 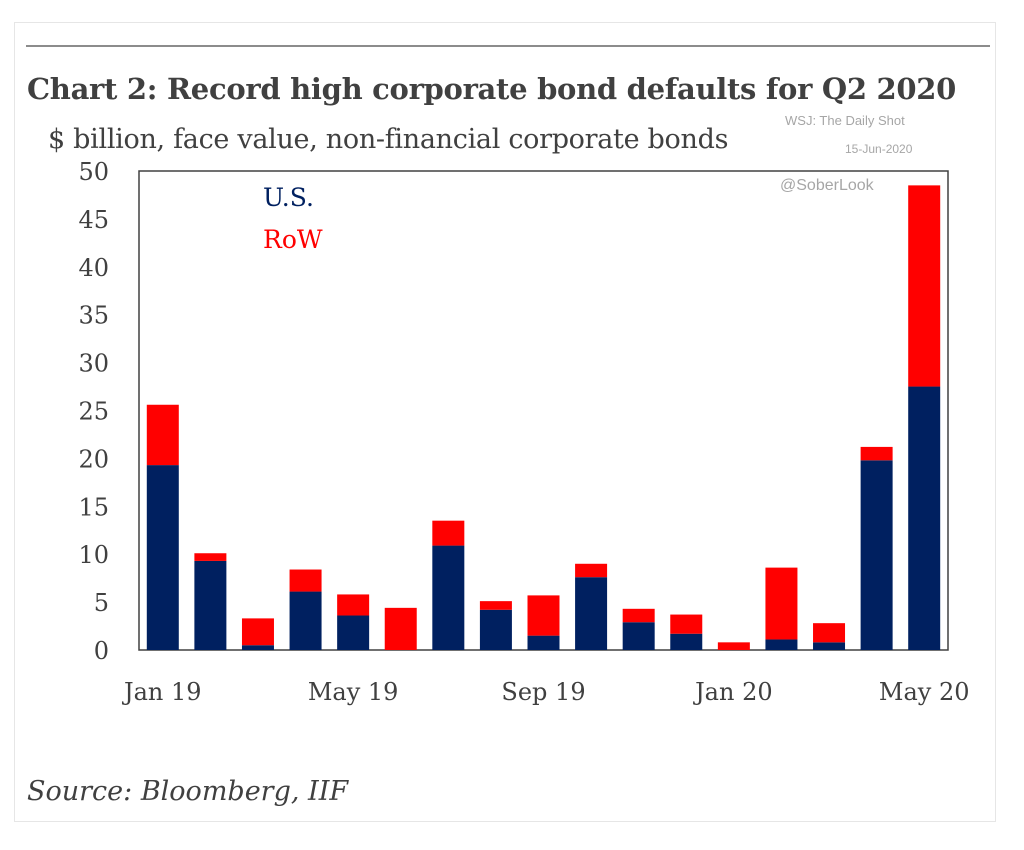 What do you see at coordinates (101, 603) in the screenshot?
I see `y-tick-label: 5` at bounding box center [101, 603].